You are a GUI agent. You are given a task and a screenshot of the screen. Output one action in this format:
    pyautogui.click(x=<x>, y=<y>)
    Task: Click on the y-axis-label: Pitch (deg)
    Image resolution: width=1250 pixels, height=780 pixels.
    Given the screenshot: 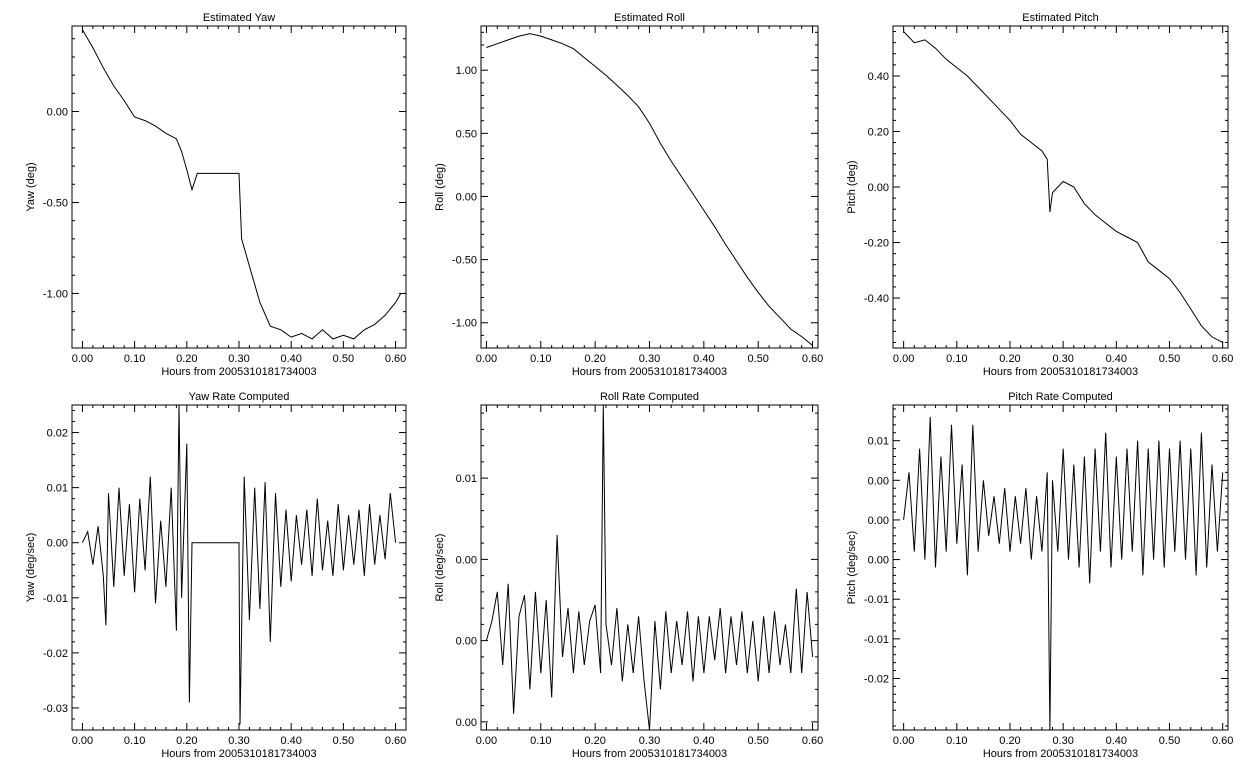 What is the action you would take?
    pyautogui.click(x=852, y=186)
    